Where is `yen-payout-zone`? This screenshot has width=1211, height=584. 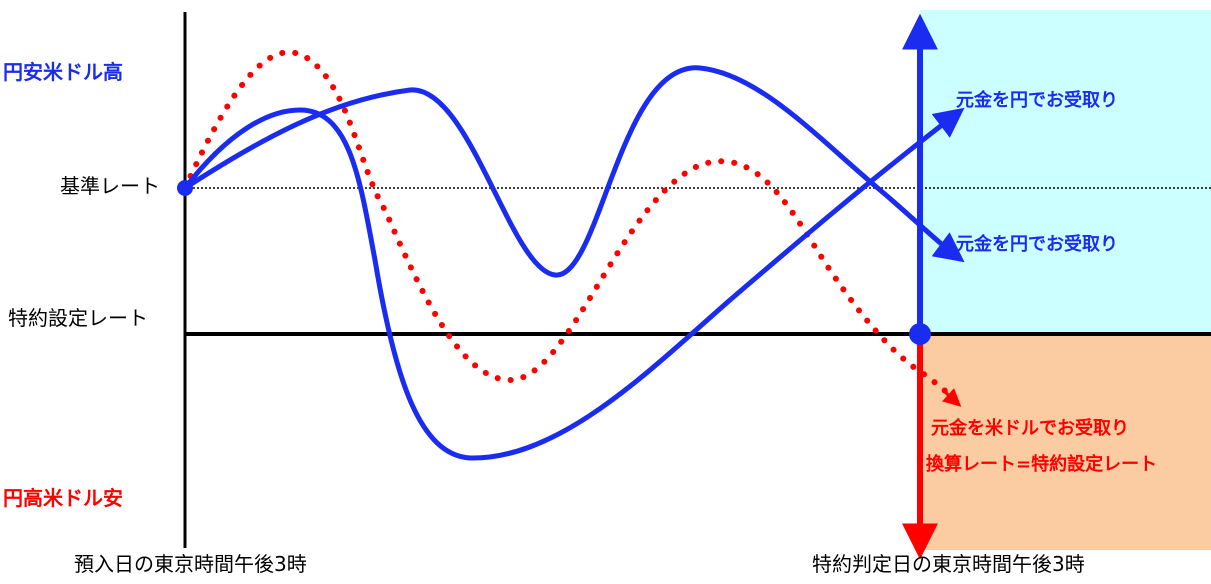 yen-payout-zone is located at coordinates (1065, 172).